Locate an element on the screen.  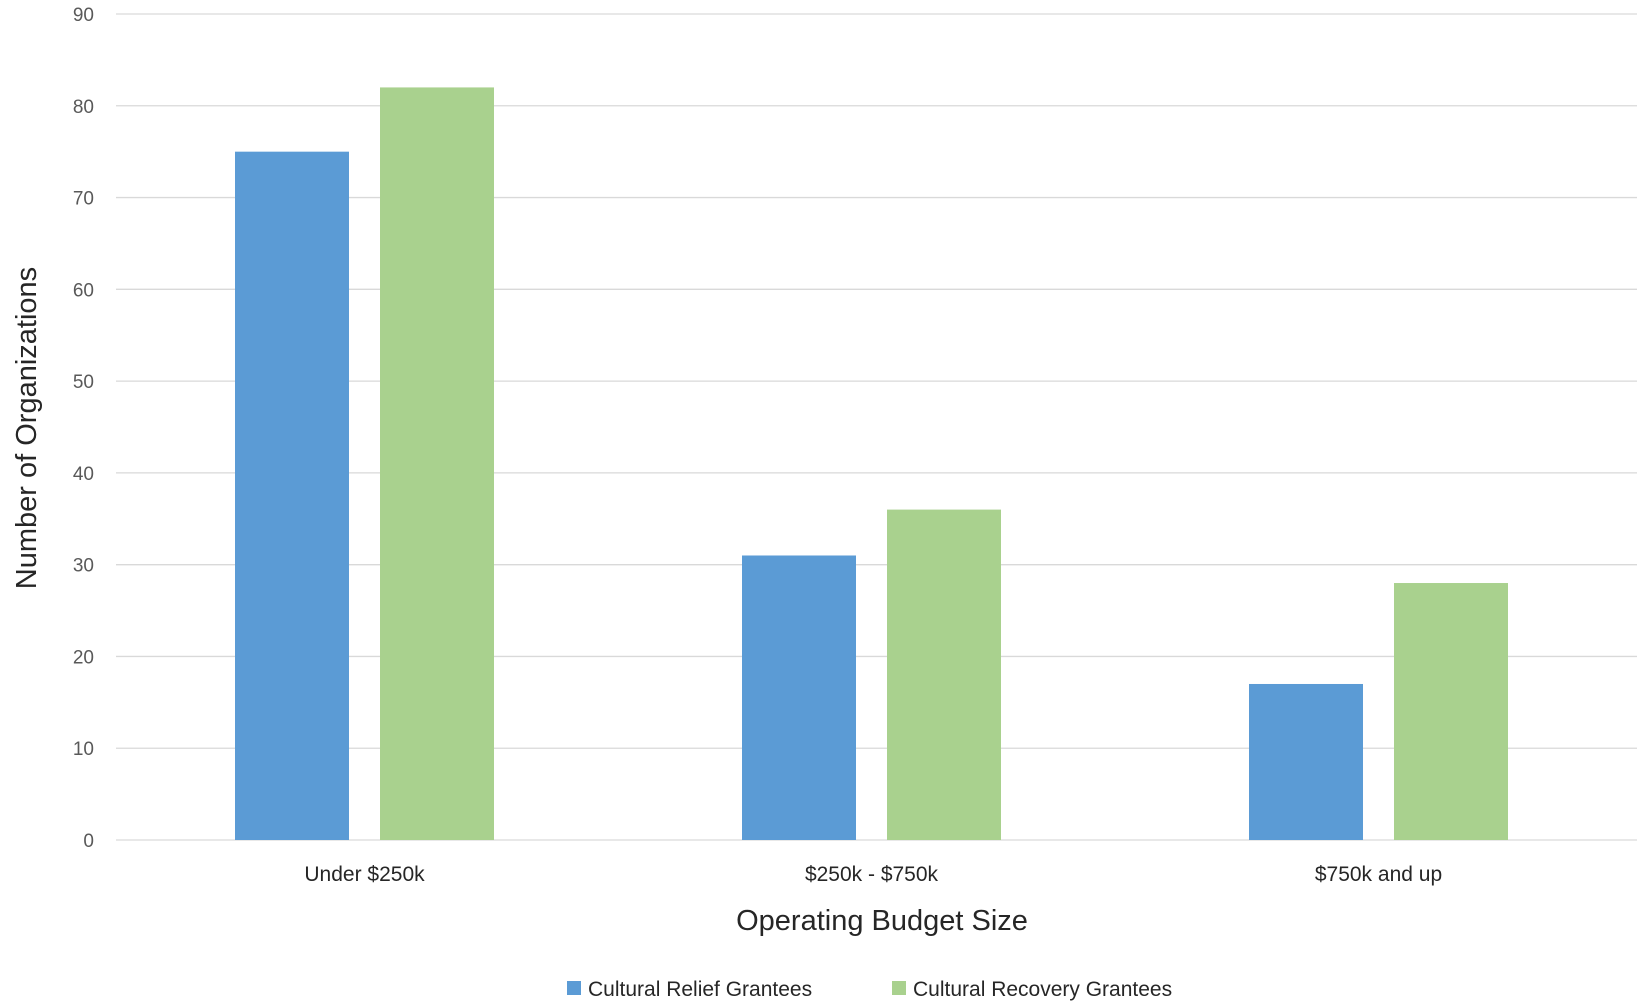
legend-label: Cultural Relief Grantees is located at coordinates (700, 989).